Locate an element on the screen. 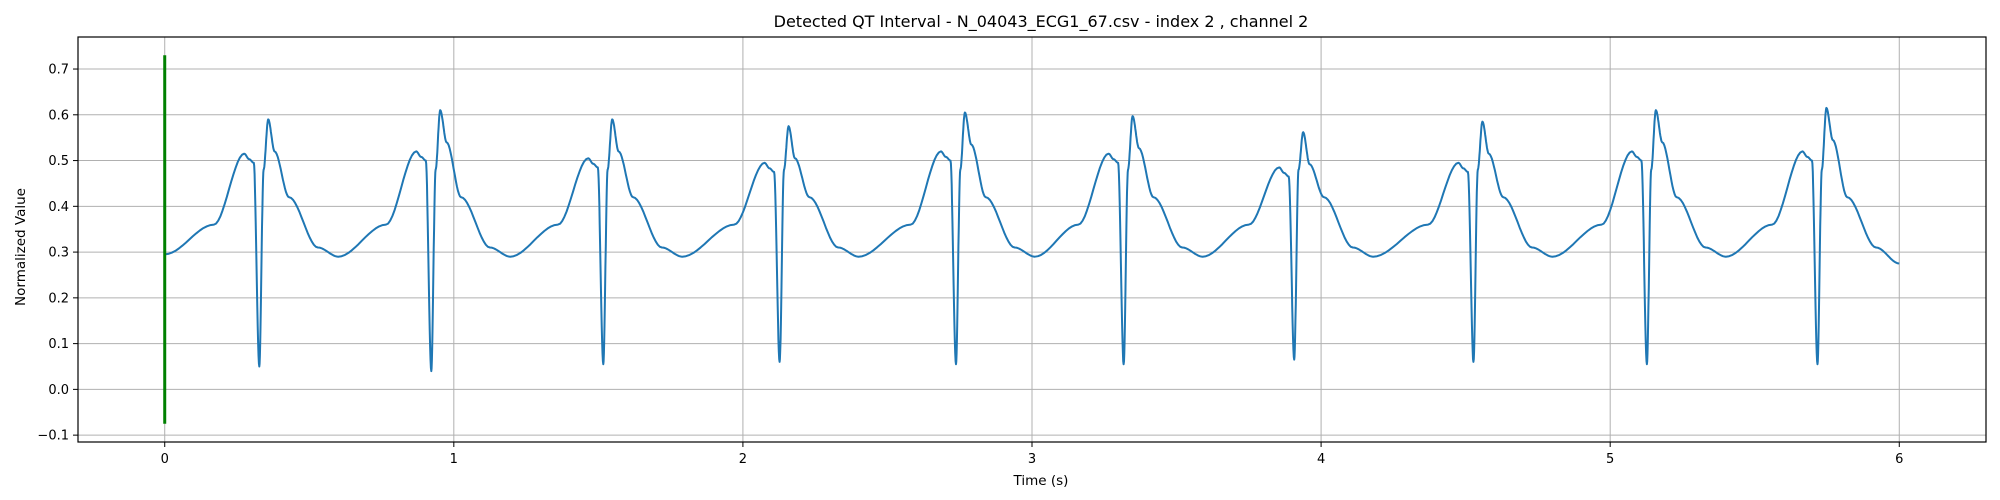  x-tick-label: 5 is located at coordinates (1610, 459).